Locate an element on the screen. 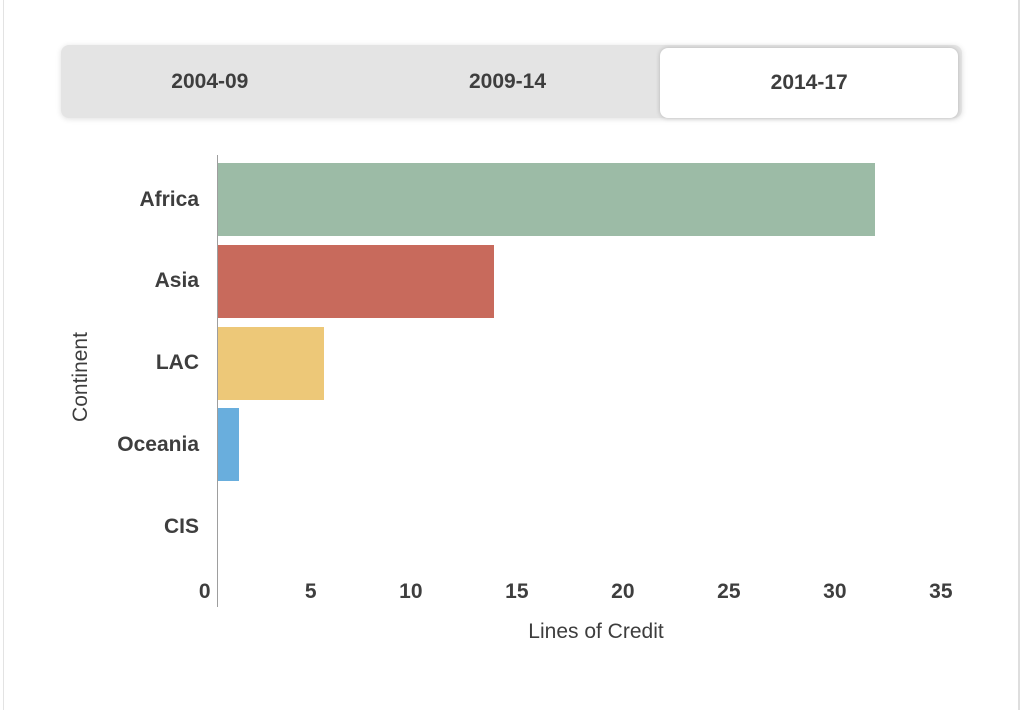 Image resolution: width=1024 pixels, height=710 pixels. tab-2009-14: 2009-14 is located at coordinates (508, 81).